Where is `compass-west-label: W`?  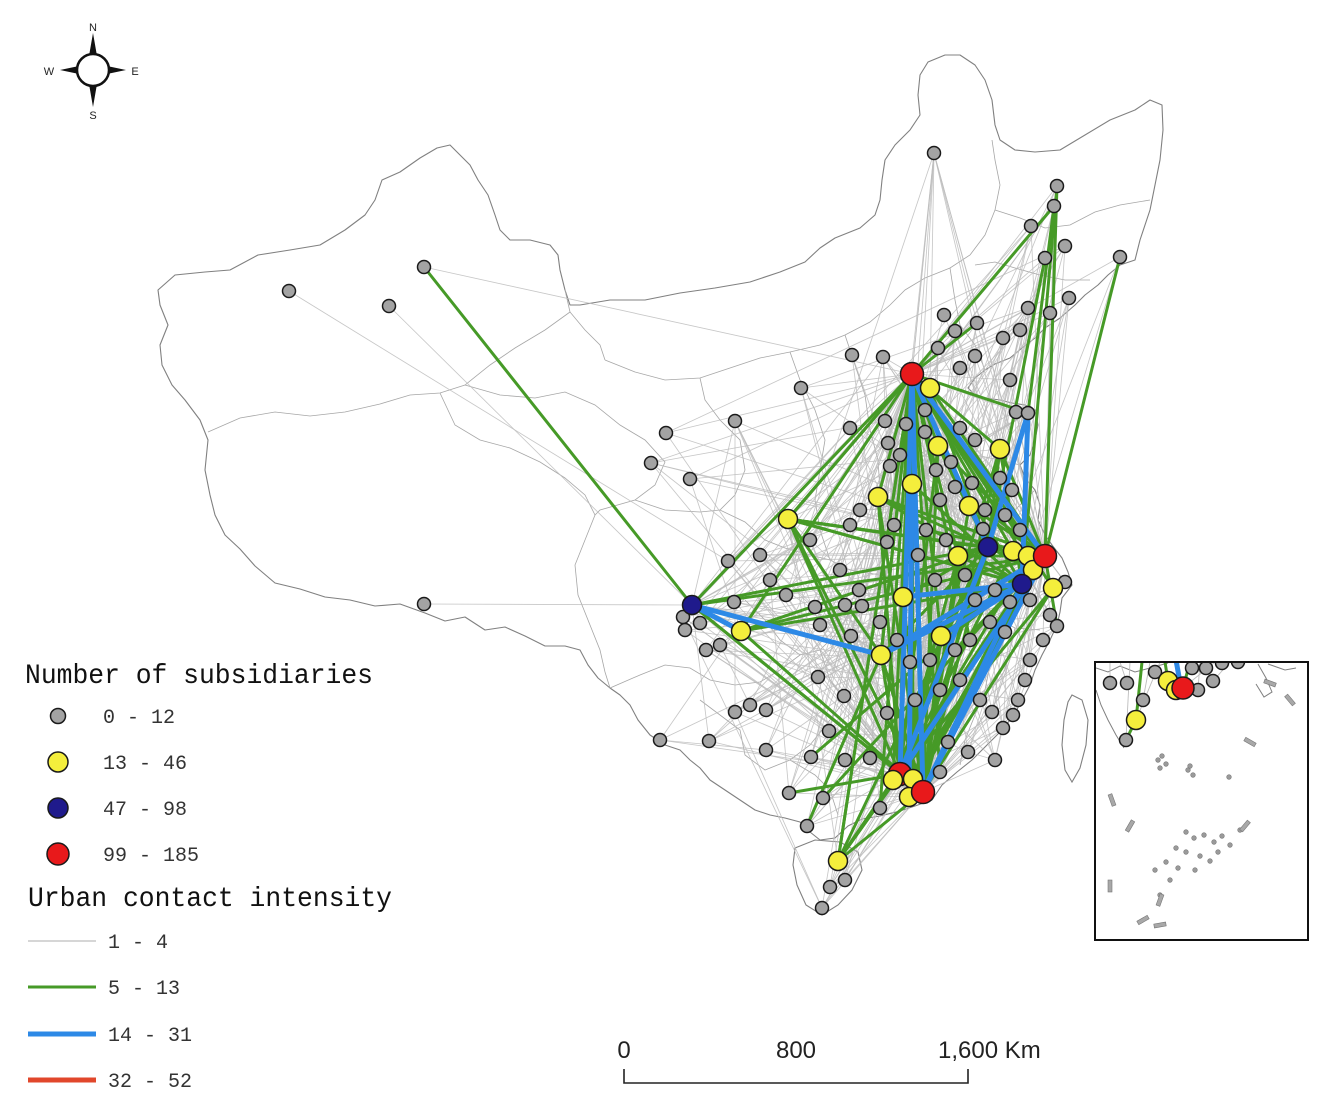 compass-west-label: W is located at coordinates (49, 72).